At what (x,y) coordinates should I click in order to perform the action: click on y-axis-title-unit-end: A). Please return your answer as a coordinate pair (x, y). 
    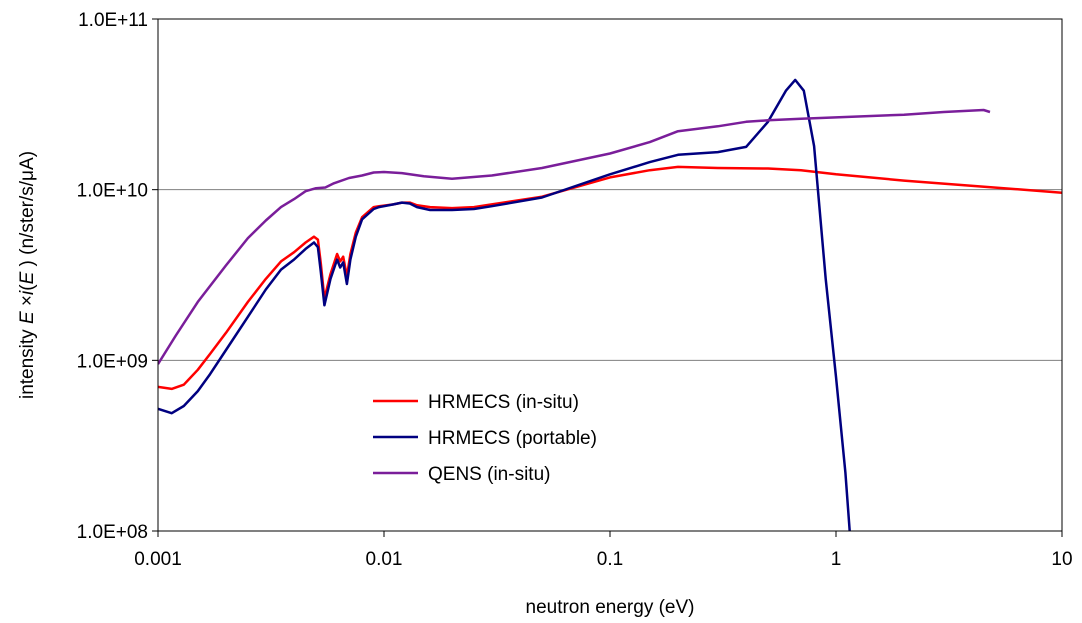
    Looking at the image, I should click on (27, 160).